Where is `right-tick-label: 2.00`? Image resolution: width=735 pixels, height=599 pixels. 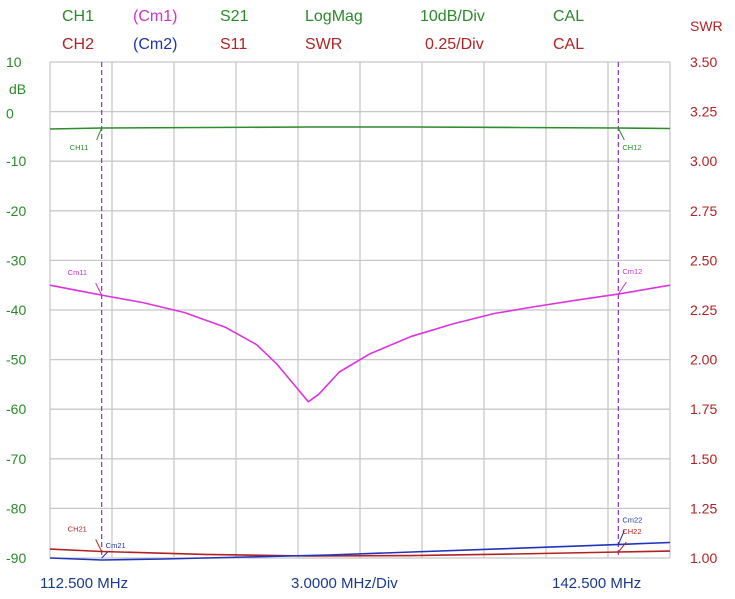 right-tick-label: 2.00 is located at coordinates (703, 360).